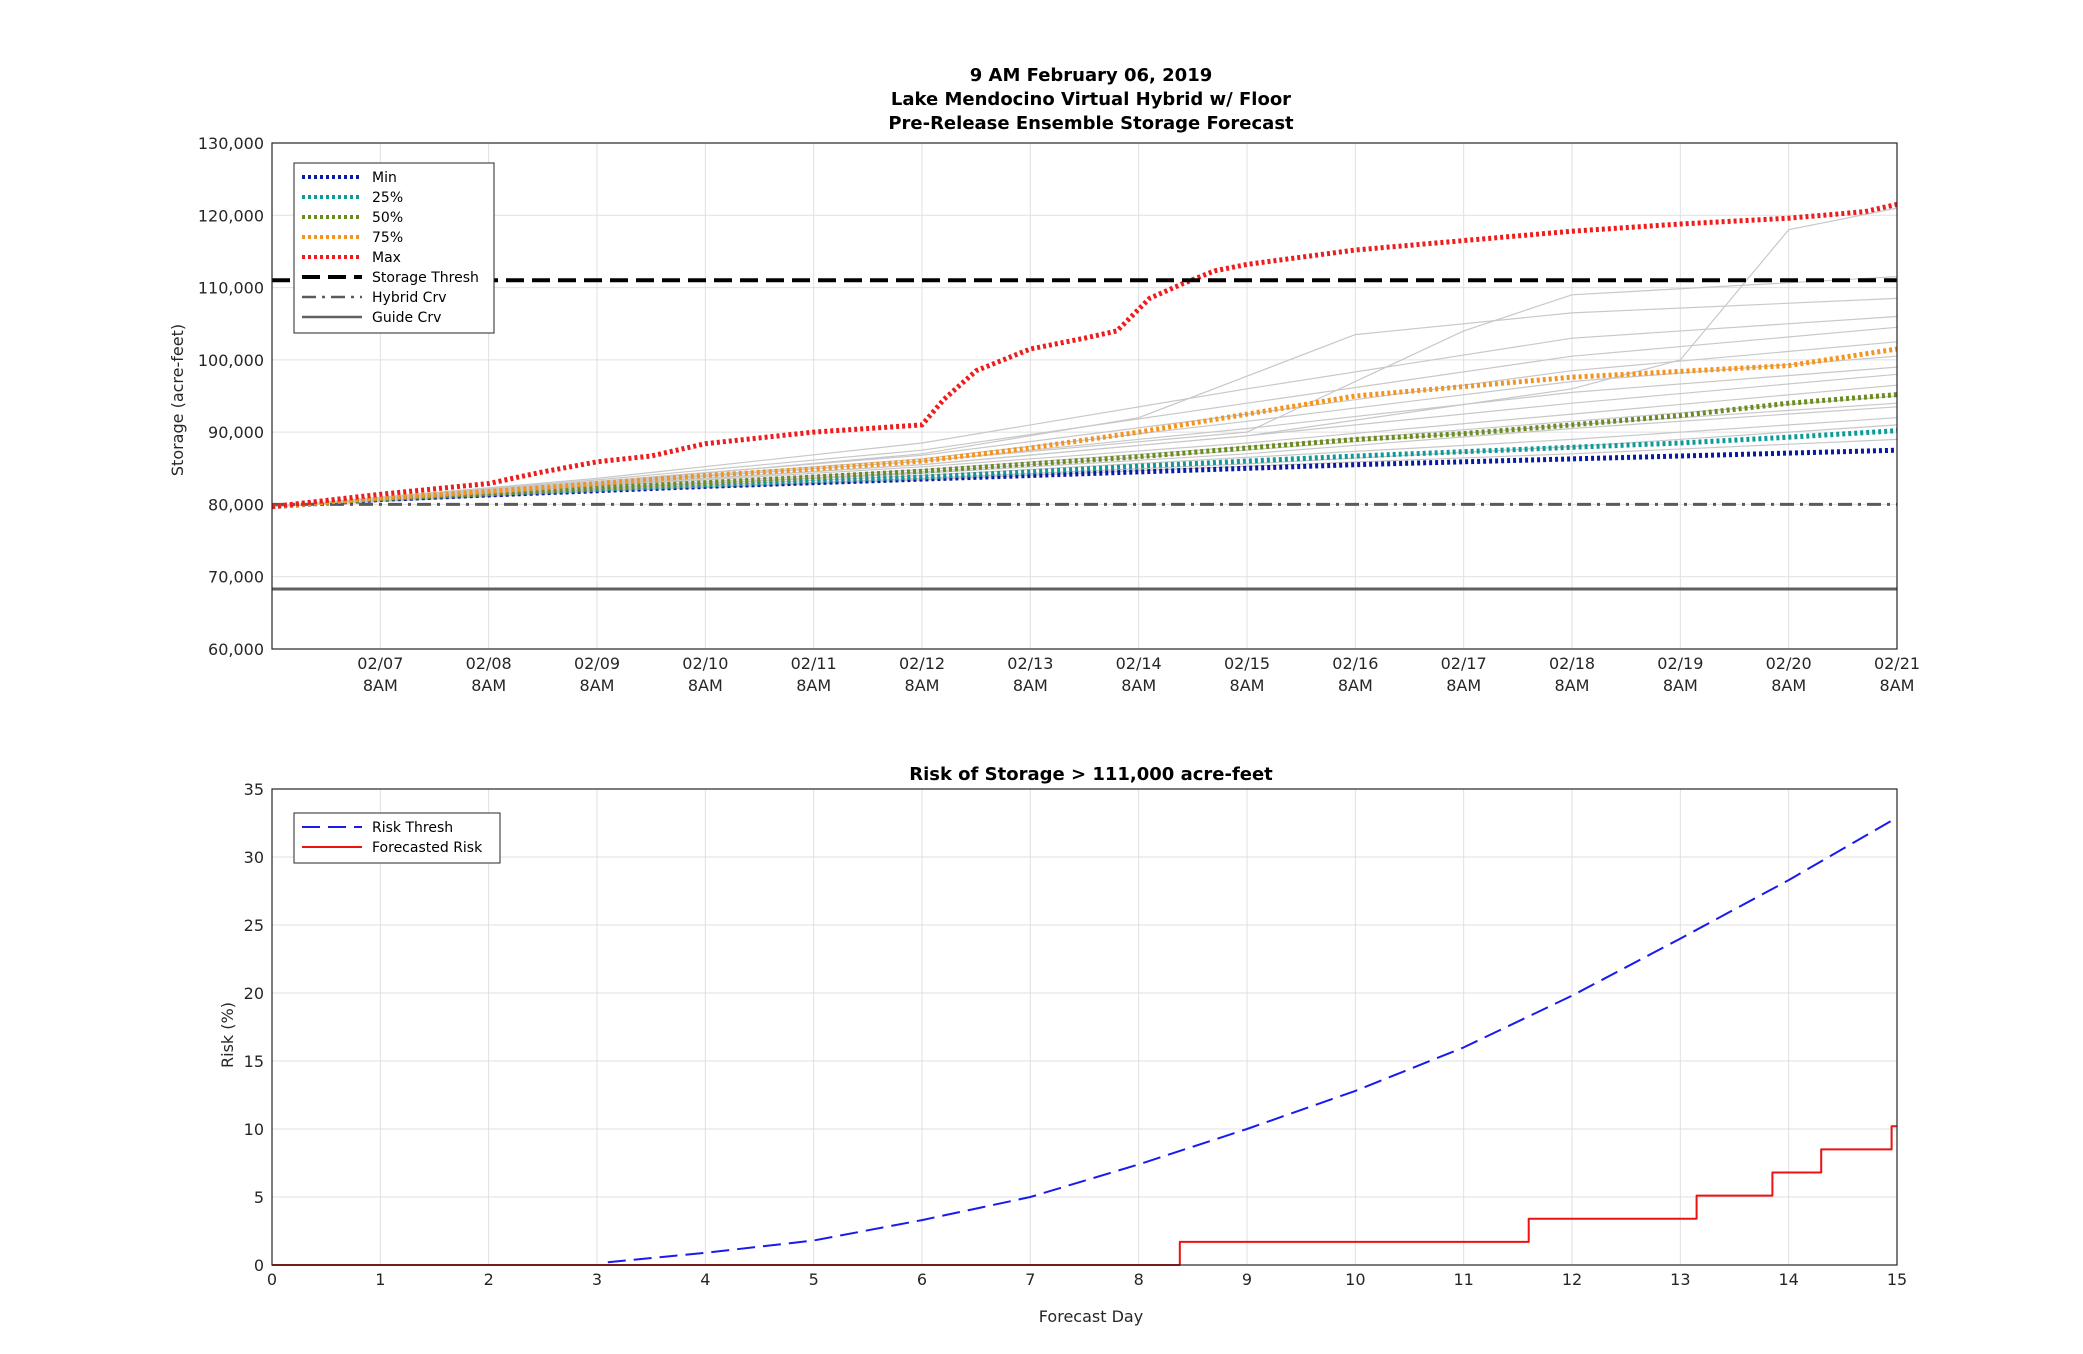 This screenshot has width=2083, height=1354. Describe the element at coordinates (236, 577) in the screenshot. I see `chart1-ytick-label: 70,000` at that location.